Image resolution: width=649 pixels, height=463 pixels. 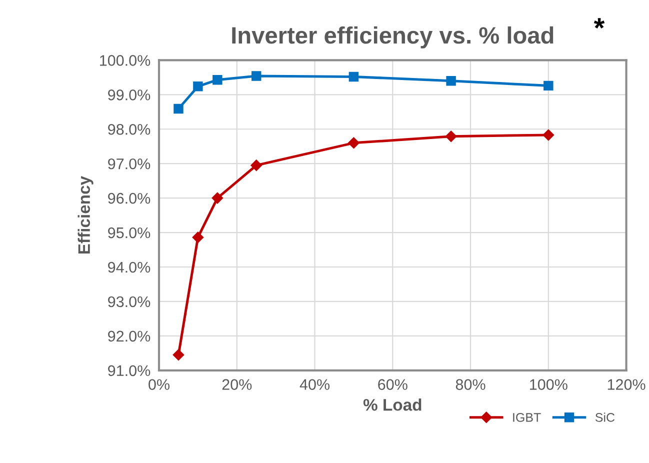 What do you see at coordinates (129, 164) in the screenshot?
I see `y-tick-label: 97.0%` at bounding box center [129, 164].